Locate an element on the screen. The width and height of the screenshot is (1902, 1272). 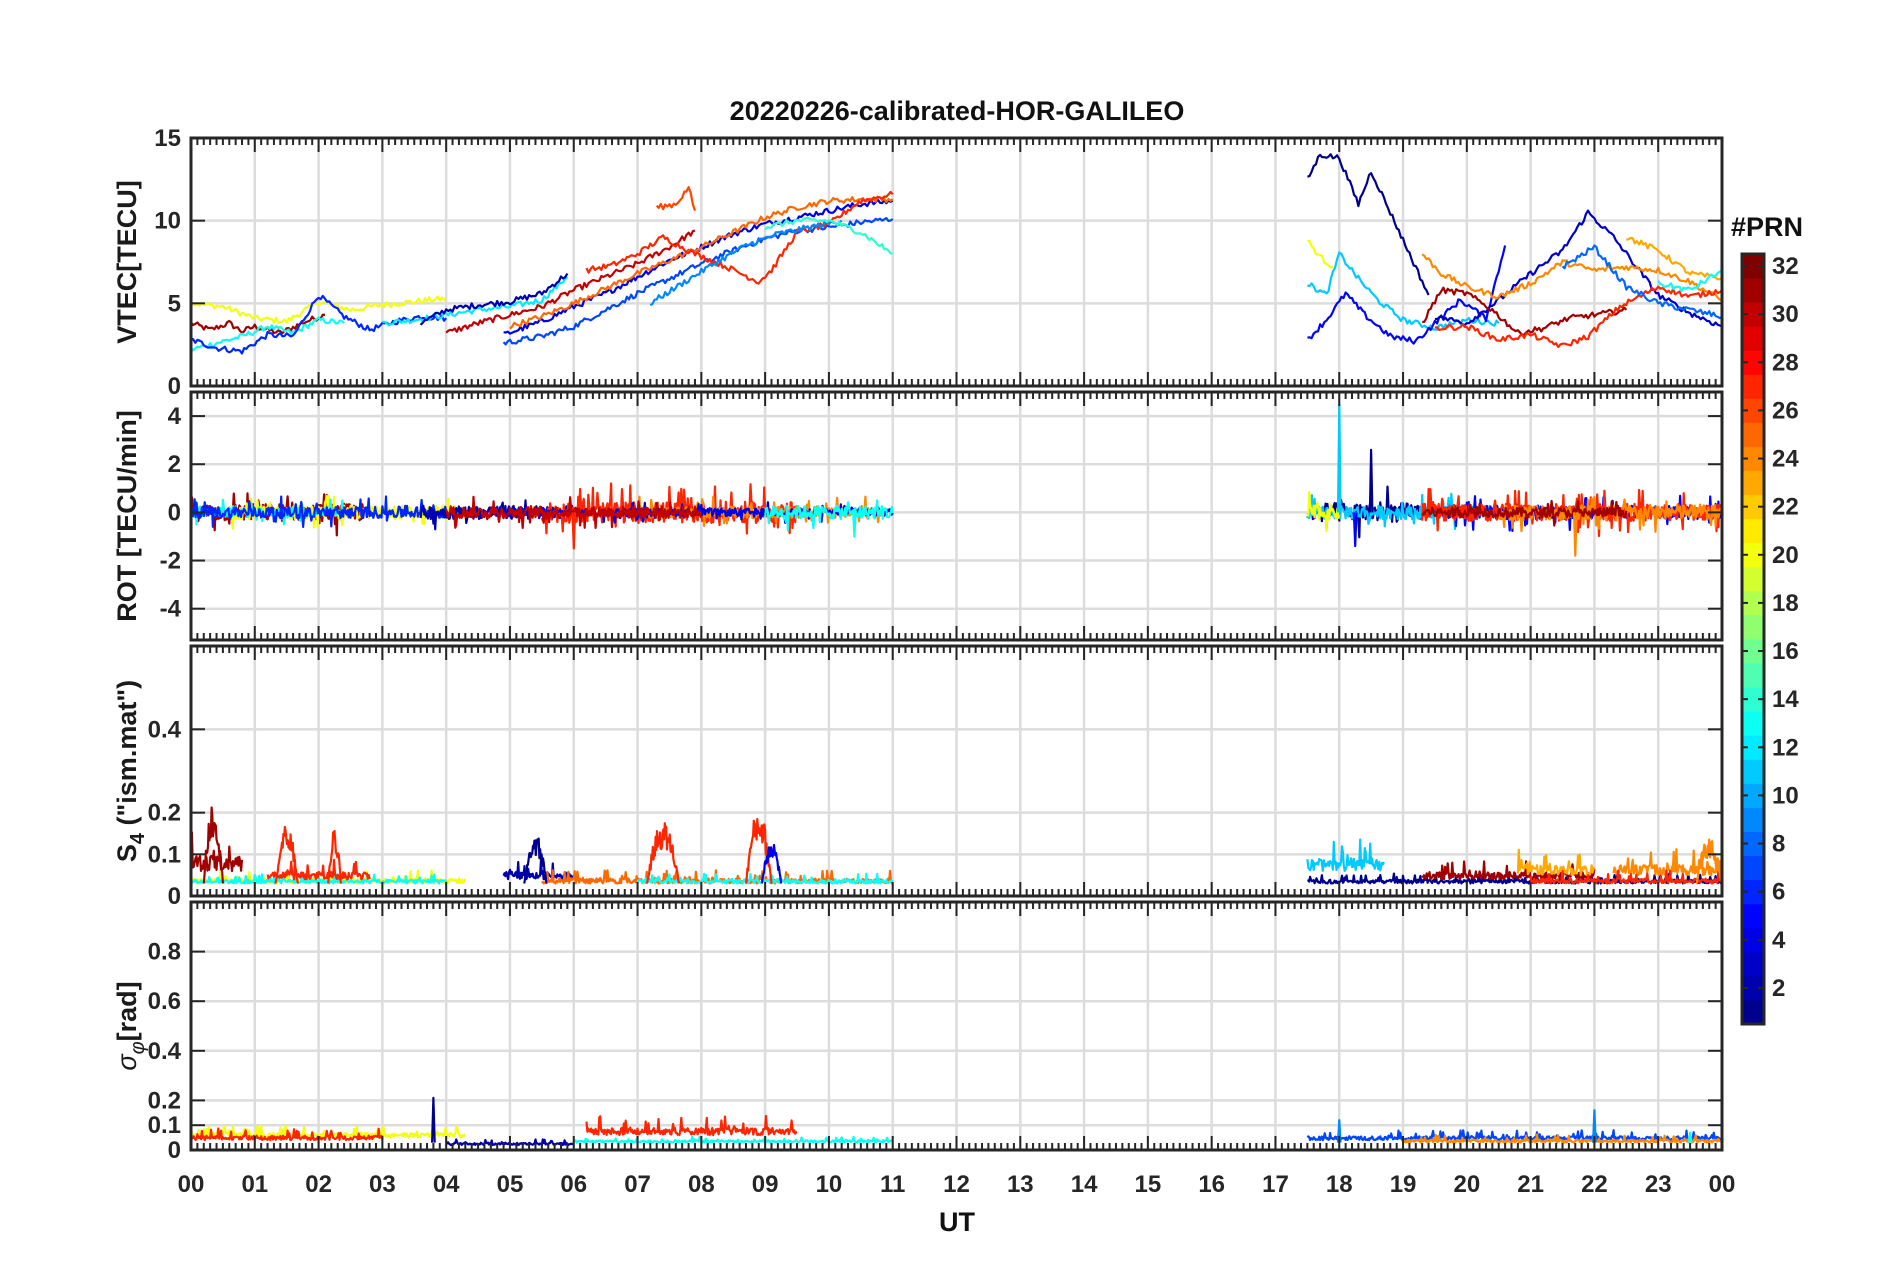
y-axis-label-rot: ROT [TECU/min] is located at coordinates (127, 515).